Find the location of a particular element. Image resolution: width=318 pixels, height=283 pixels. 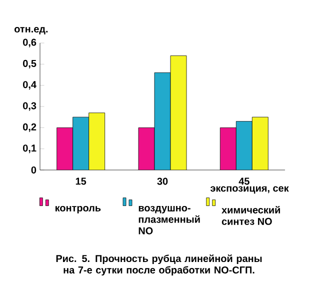

y-tick-label: 0,3 is located at coordinates (29, 106).